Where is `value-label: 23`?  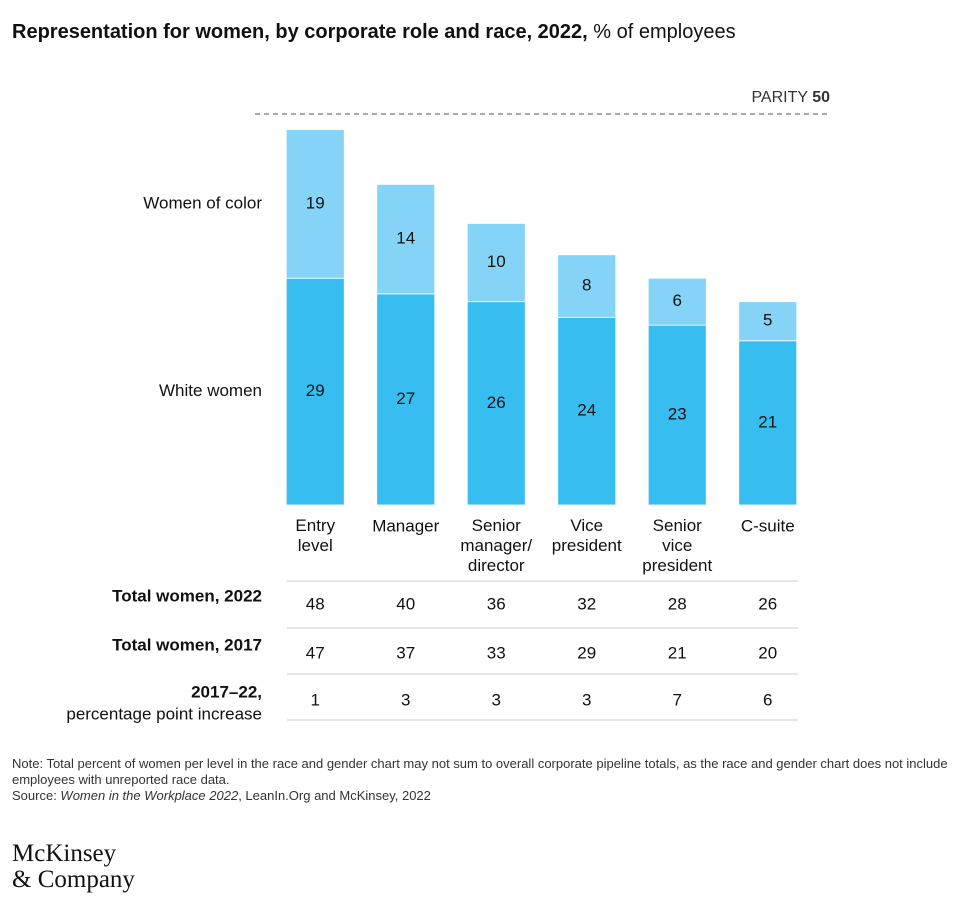
value-label: 23 is located at coordinates (677, 414).